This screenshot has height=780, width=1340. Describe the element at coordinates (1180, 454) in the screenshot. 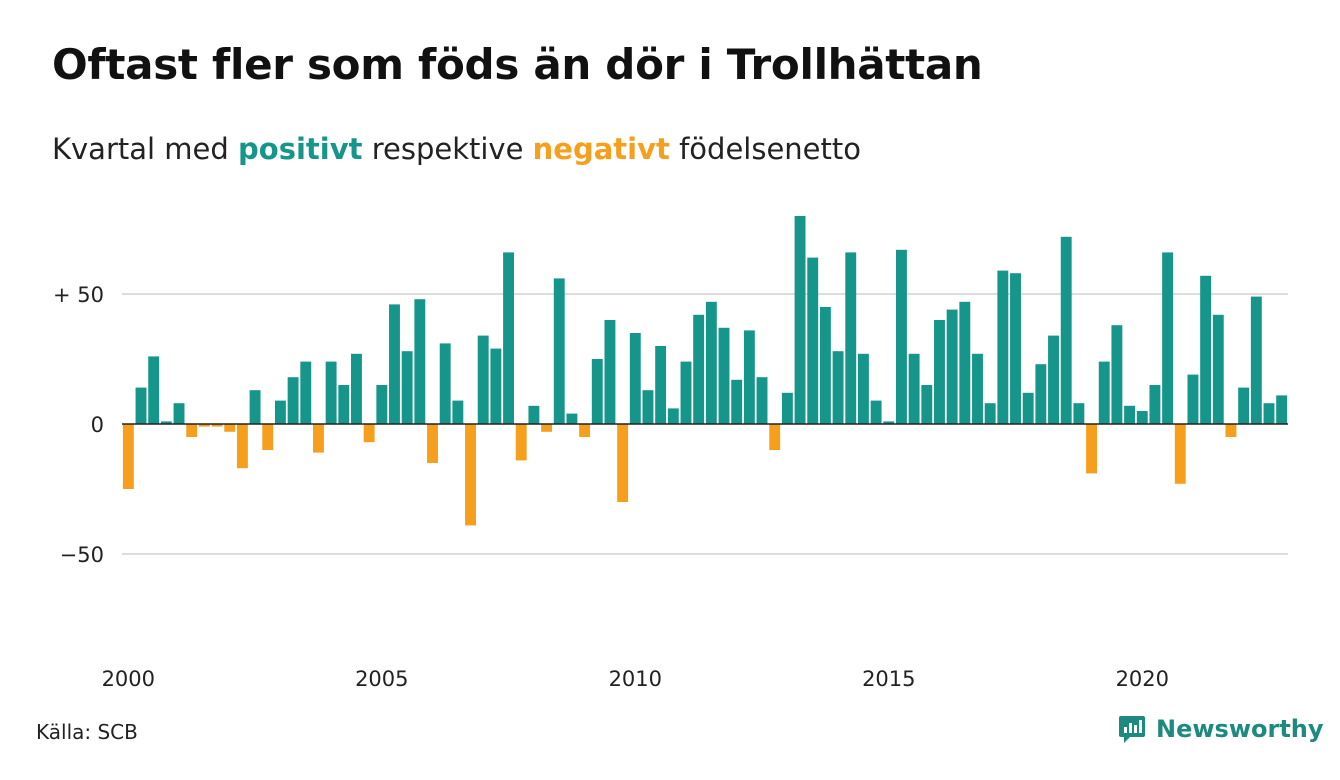

I see `bar-2020K4` at that location.